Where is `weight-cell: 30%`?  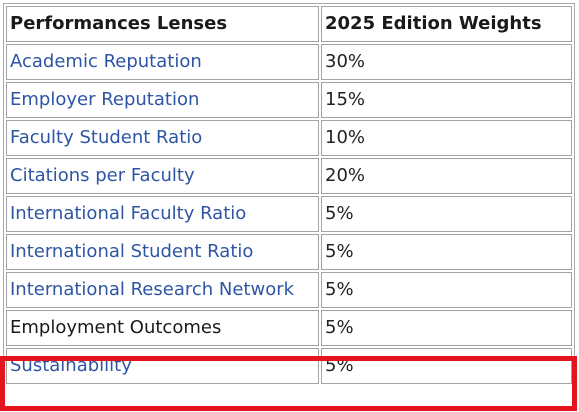
weight-cell: 30% is located at coordinates (446, 62).